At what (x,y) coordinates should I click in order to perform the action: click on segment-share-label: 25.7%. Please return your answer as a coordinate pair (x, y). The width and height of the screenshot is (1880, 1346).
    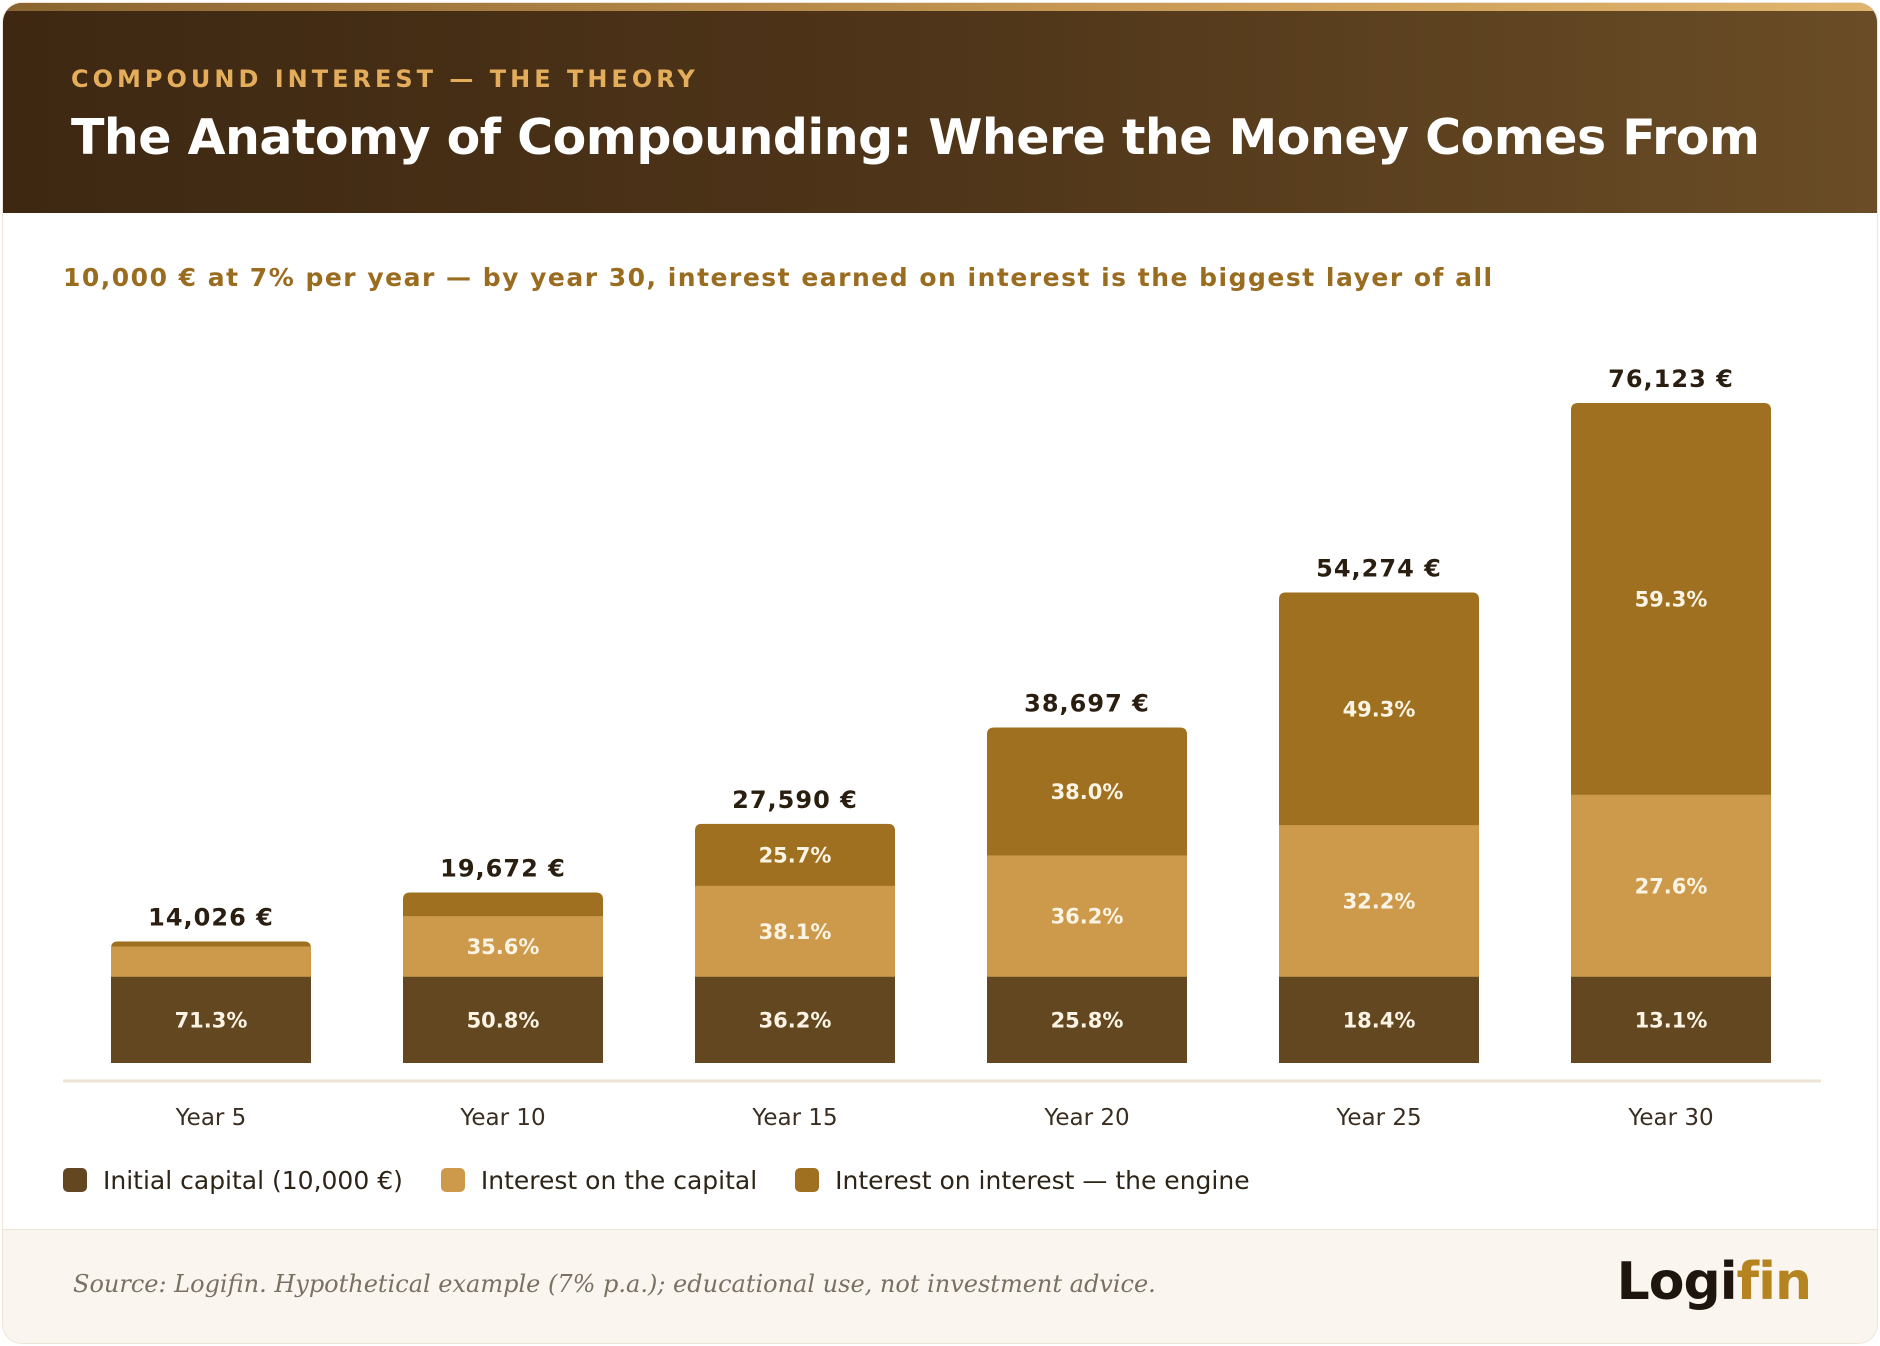
    Looking at the image, I should click on (795, 856).